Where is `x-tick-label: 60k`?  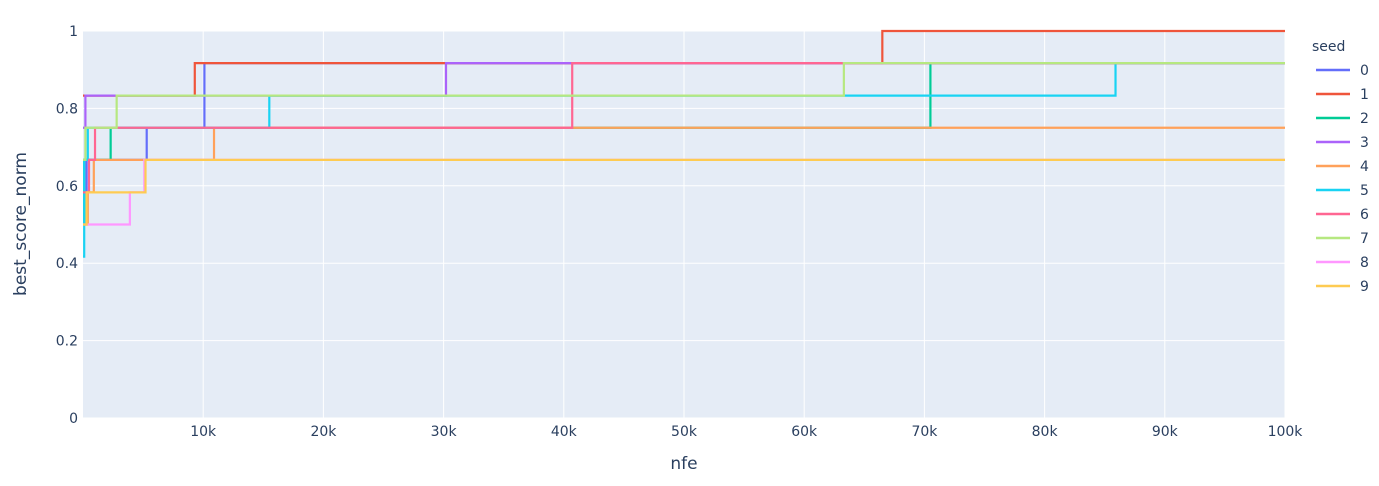 x-tick-label: 60k is located at coordinates (804, 432).